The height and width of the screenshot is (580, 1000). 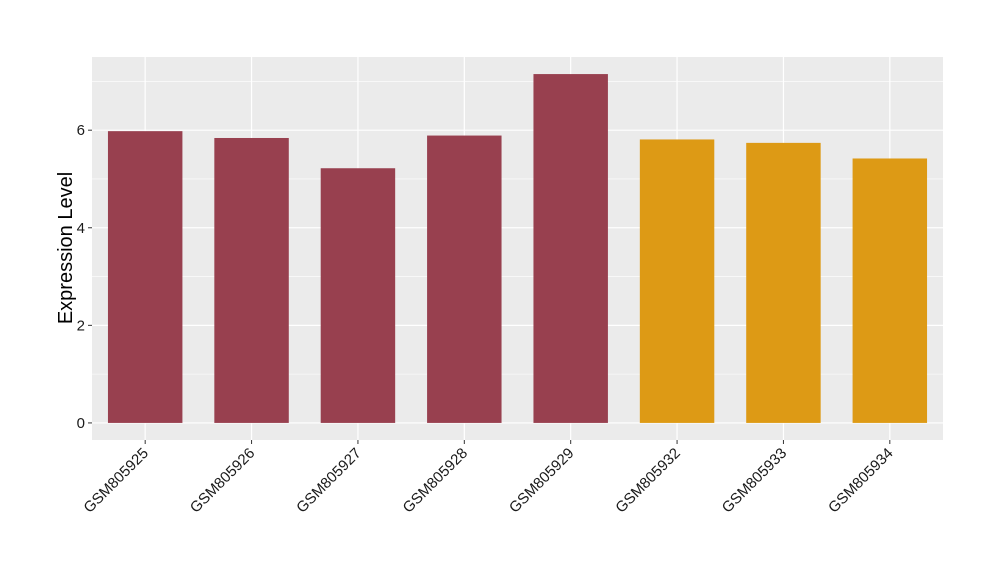 What do you see at coordinates (755, 481) in the screenshot?
I see `x-tick-label: GSM805933` at bounding box center [755, 481].